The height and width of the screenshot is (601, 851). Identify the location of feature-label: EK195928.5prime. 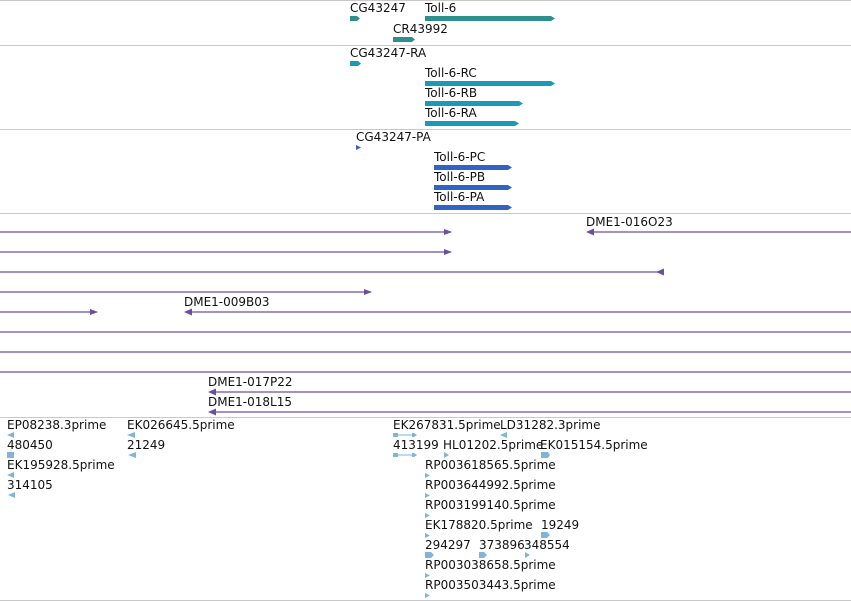
(61, 465).